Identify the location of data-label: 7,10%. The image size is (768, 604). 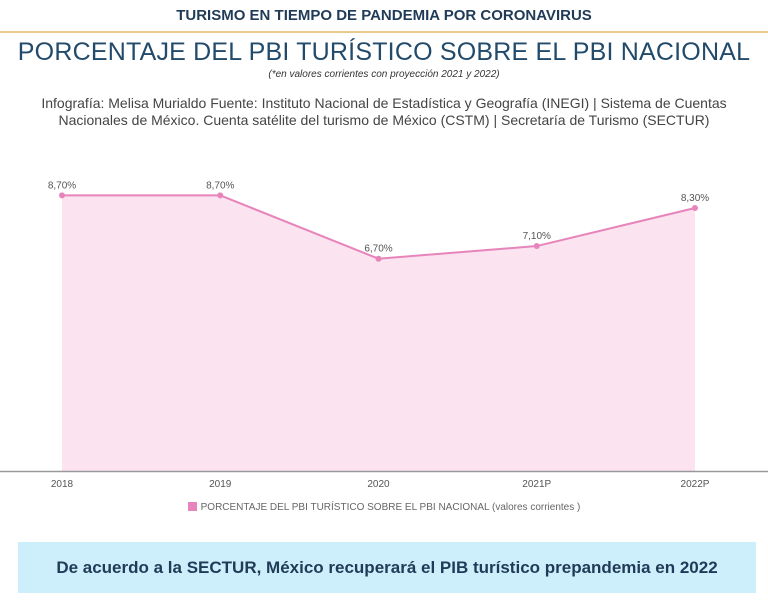
(537, 236).